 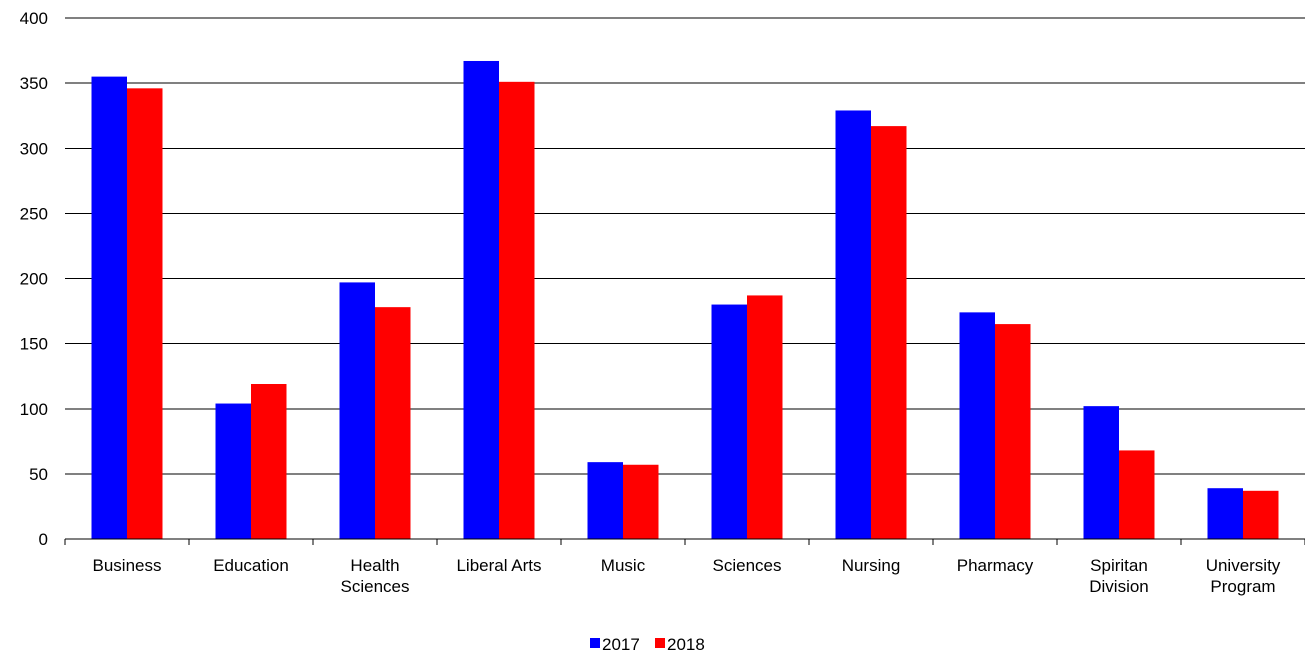 I want to click on legend-swatch-2018, so click(x=660, y=643).